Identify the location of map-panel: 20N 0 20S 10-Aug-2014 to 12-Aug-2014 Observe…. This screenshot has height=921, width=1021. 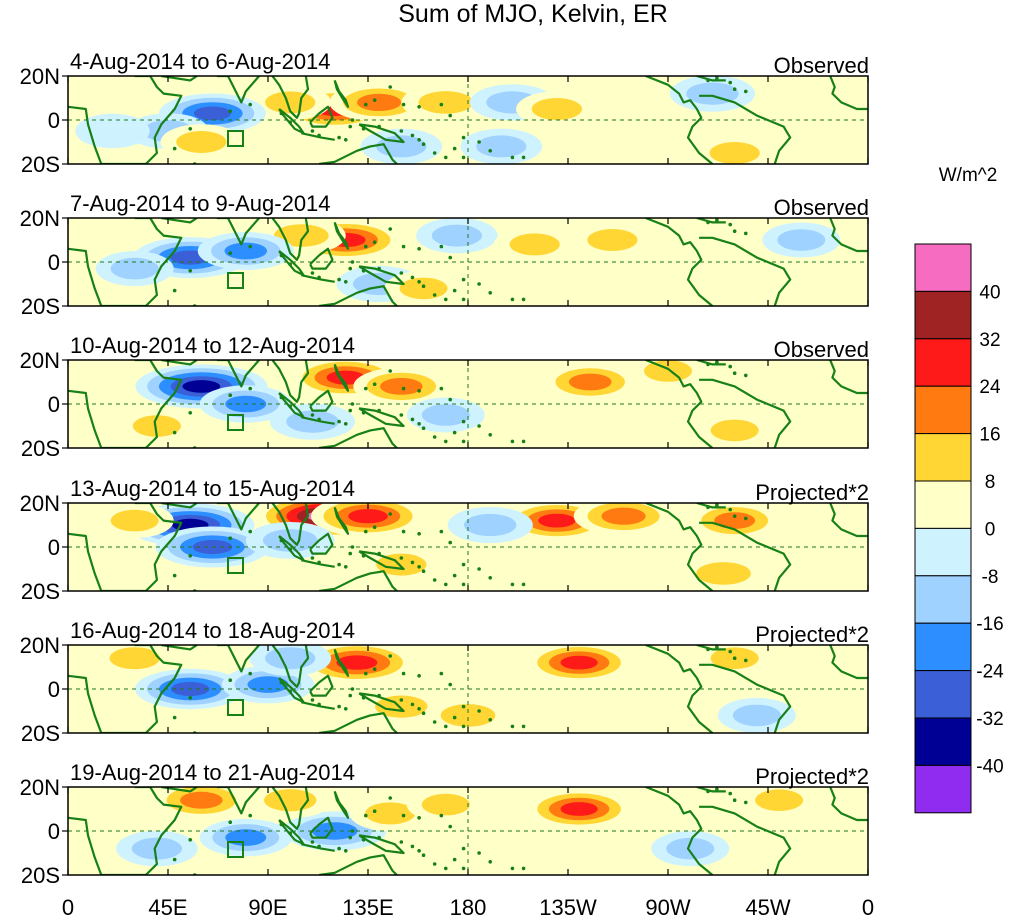
(444, 397).